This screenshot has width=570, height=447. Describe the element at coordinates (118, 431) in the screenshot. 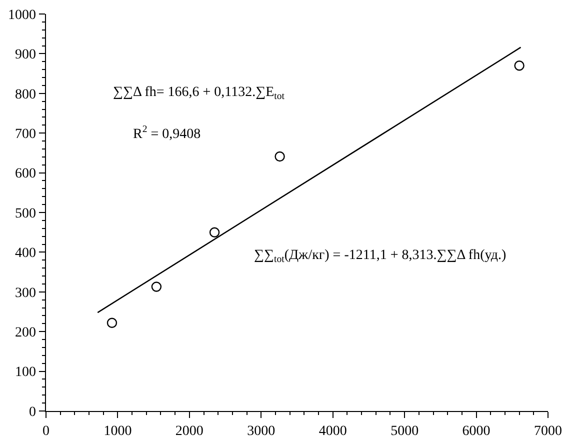

I see `x-tick-label: 1000` at that location.